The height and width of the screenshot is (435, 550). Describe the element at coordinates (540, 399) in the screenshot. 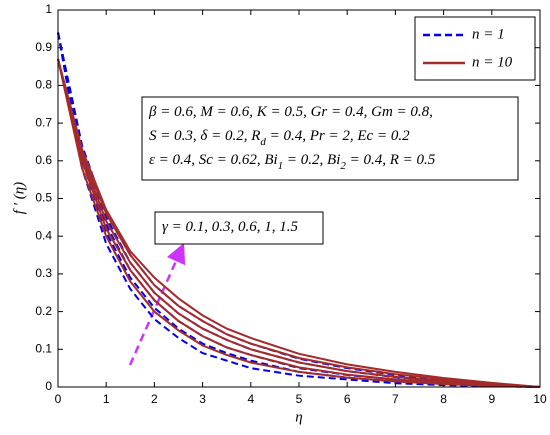

I see `x-tick-label: 10` at that location.